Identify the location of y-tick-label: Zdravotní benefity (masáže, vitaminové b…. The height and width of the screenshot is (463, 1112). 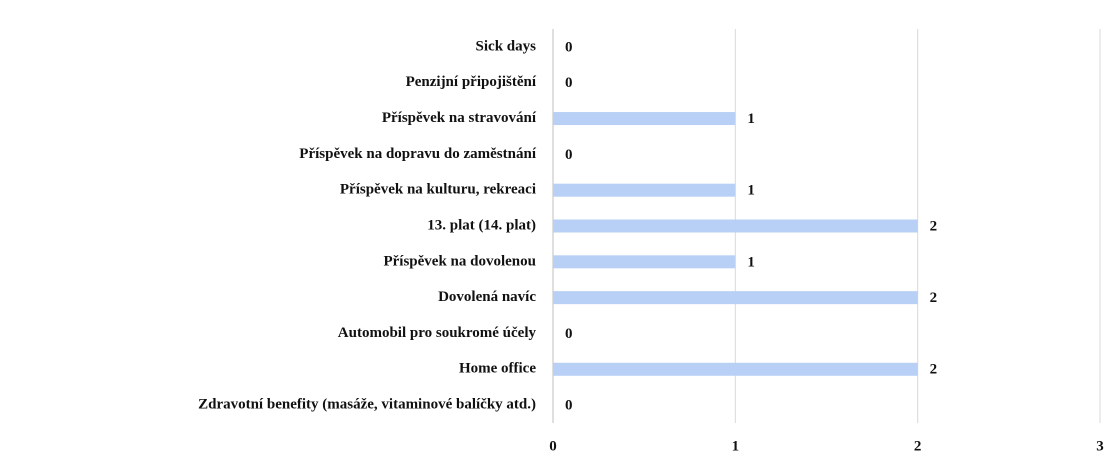
(367, 405).